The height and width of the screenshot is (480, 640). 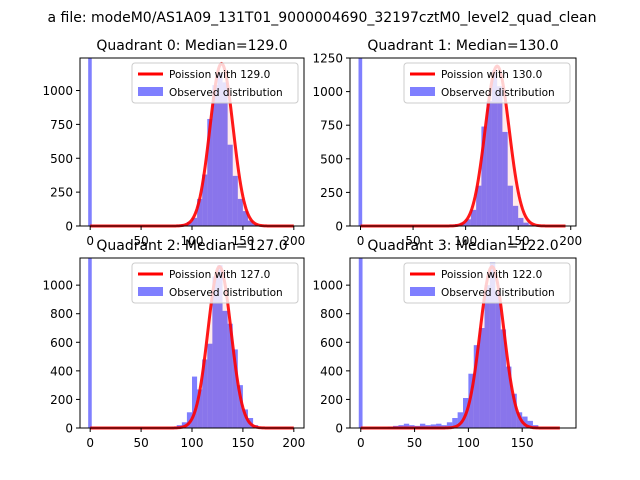 I want to click on quadrant-2-title: Quadrant 2: Median=127.0, so click(x=191, y=246).